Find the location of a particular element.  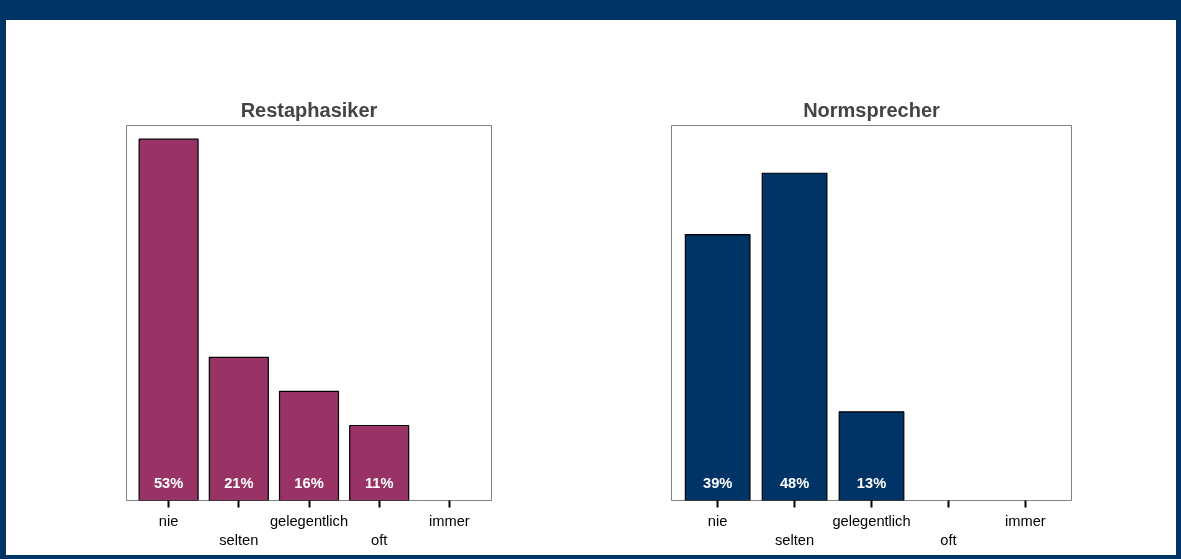

data-label: 21% is located at coordinates (239, 483).